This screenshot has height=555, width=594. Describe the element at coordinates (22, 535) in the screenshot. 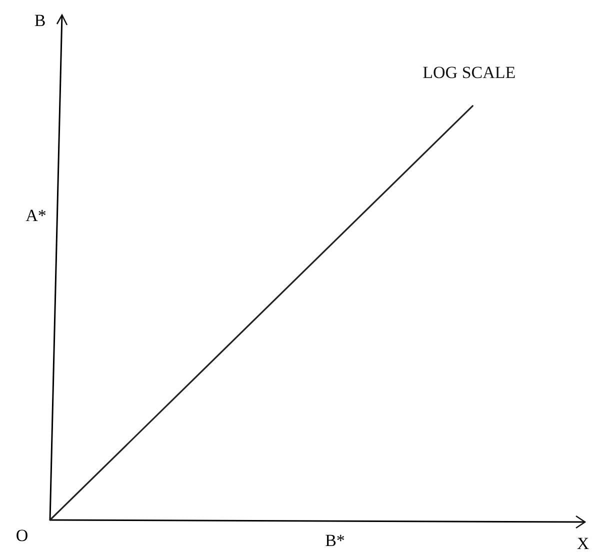

I see `text: O` at that location.